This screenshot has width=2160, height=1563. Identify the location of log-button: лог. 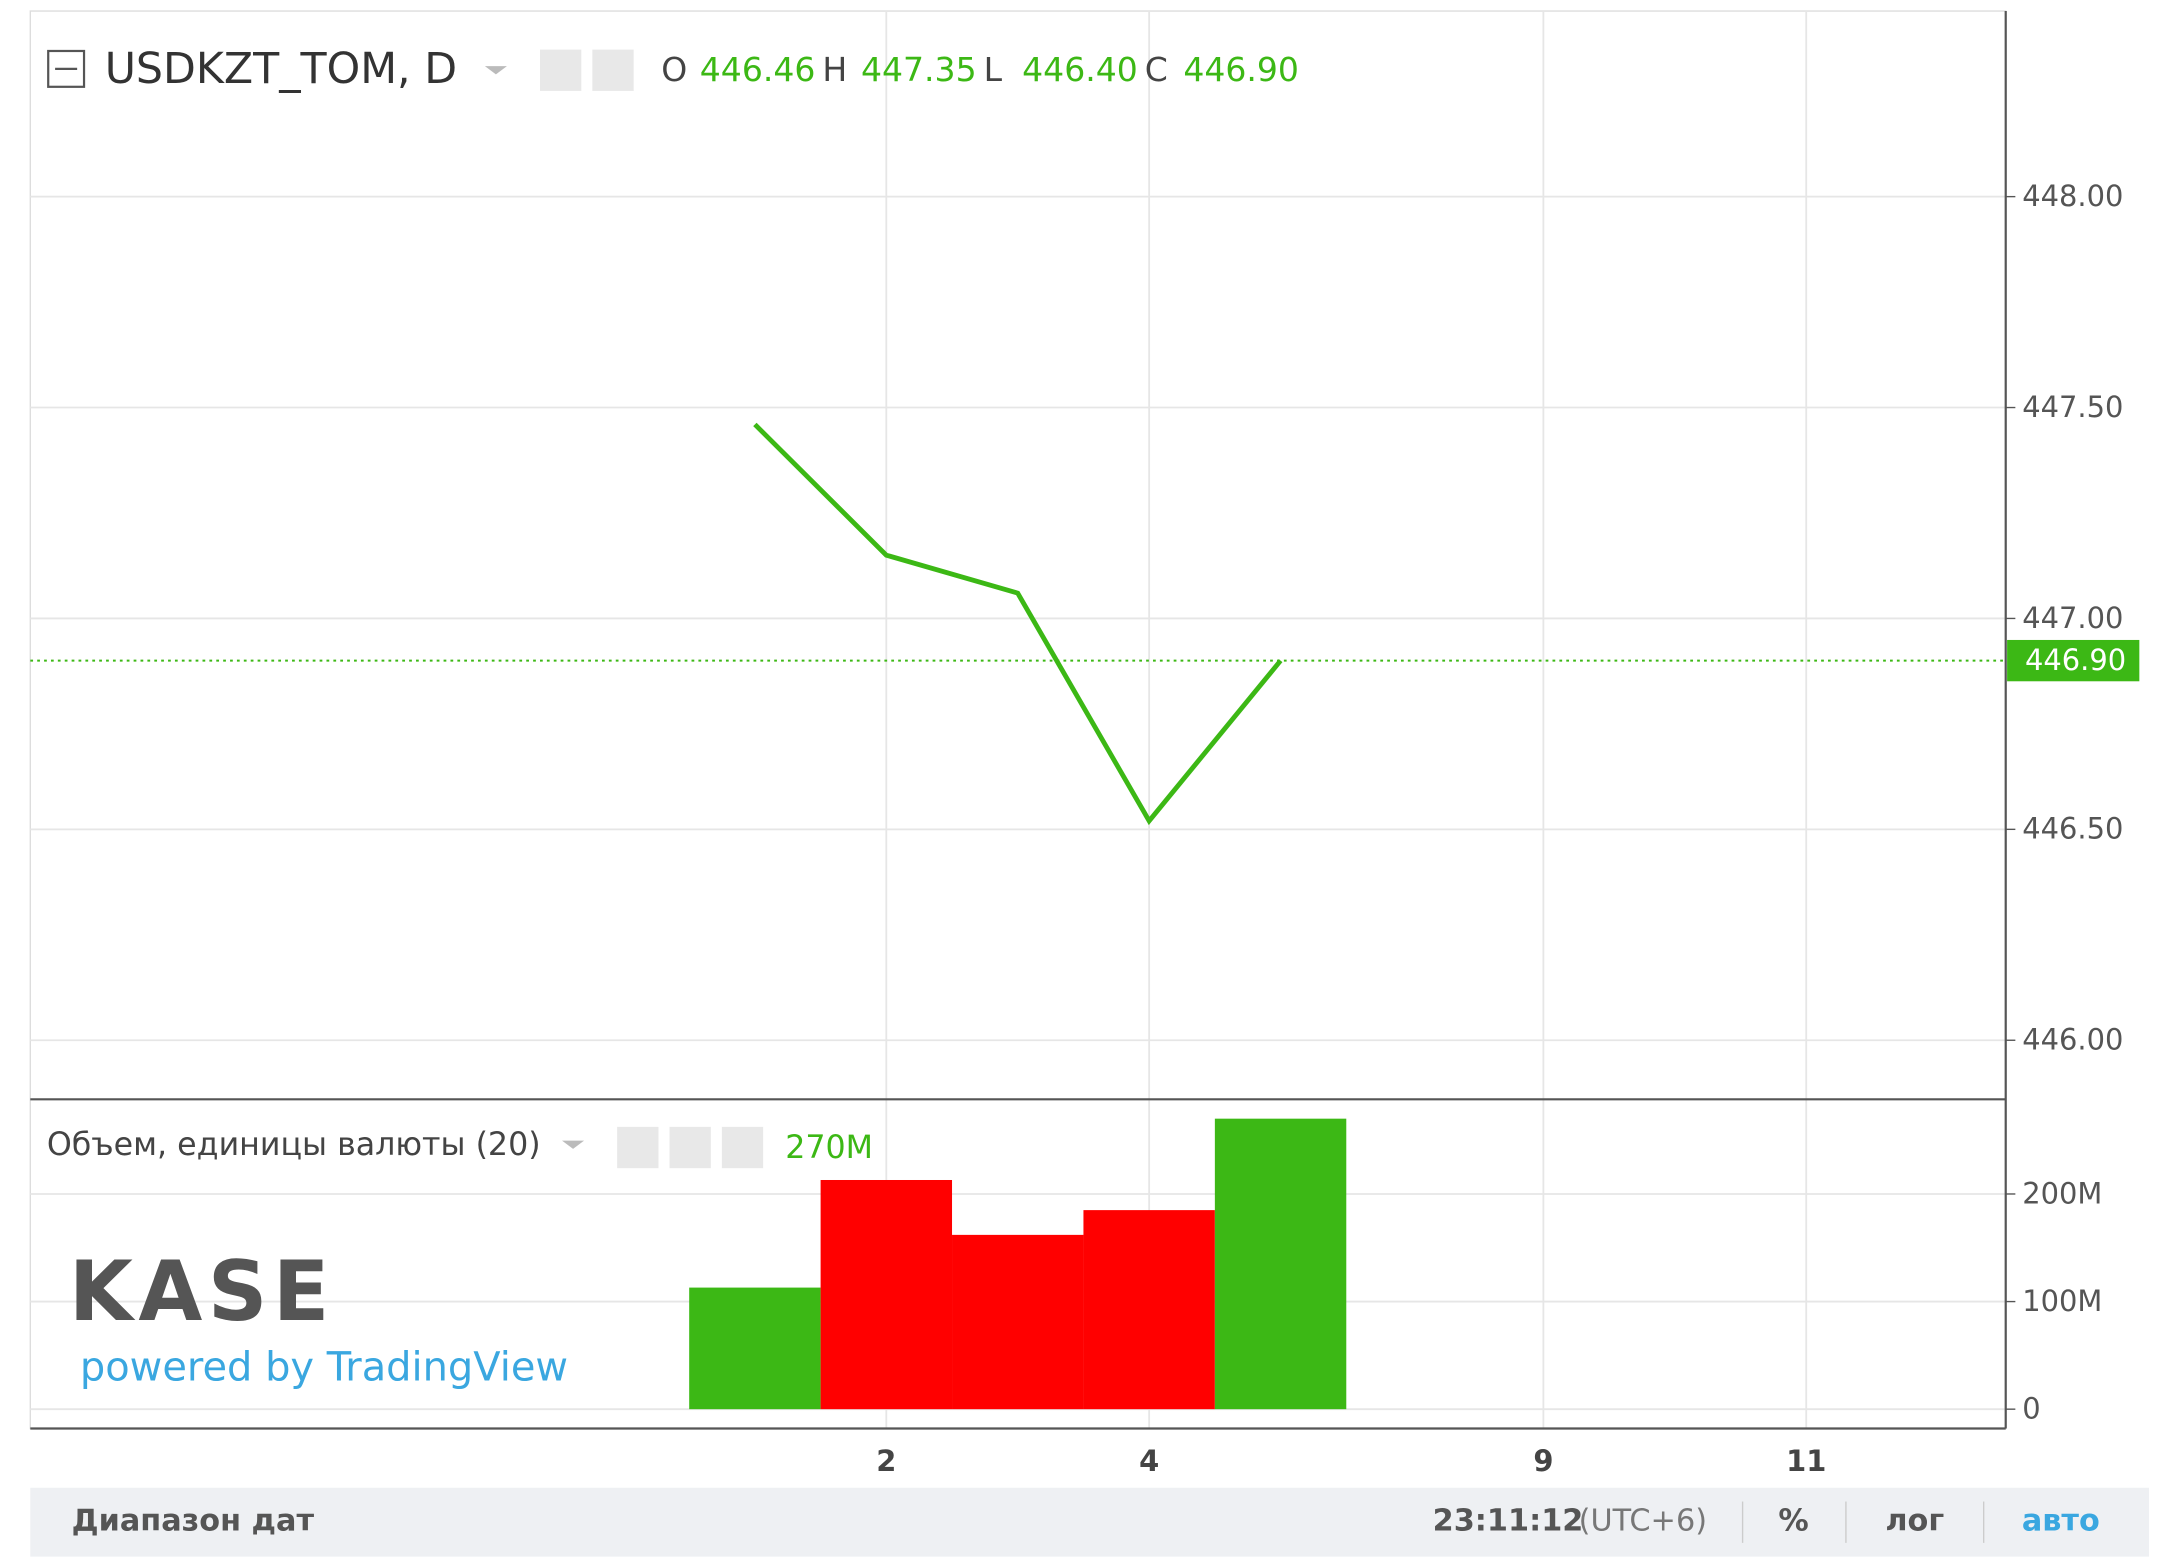
(1914, 1521).